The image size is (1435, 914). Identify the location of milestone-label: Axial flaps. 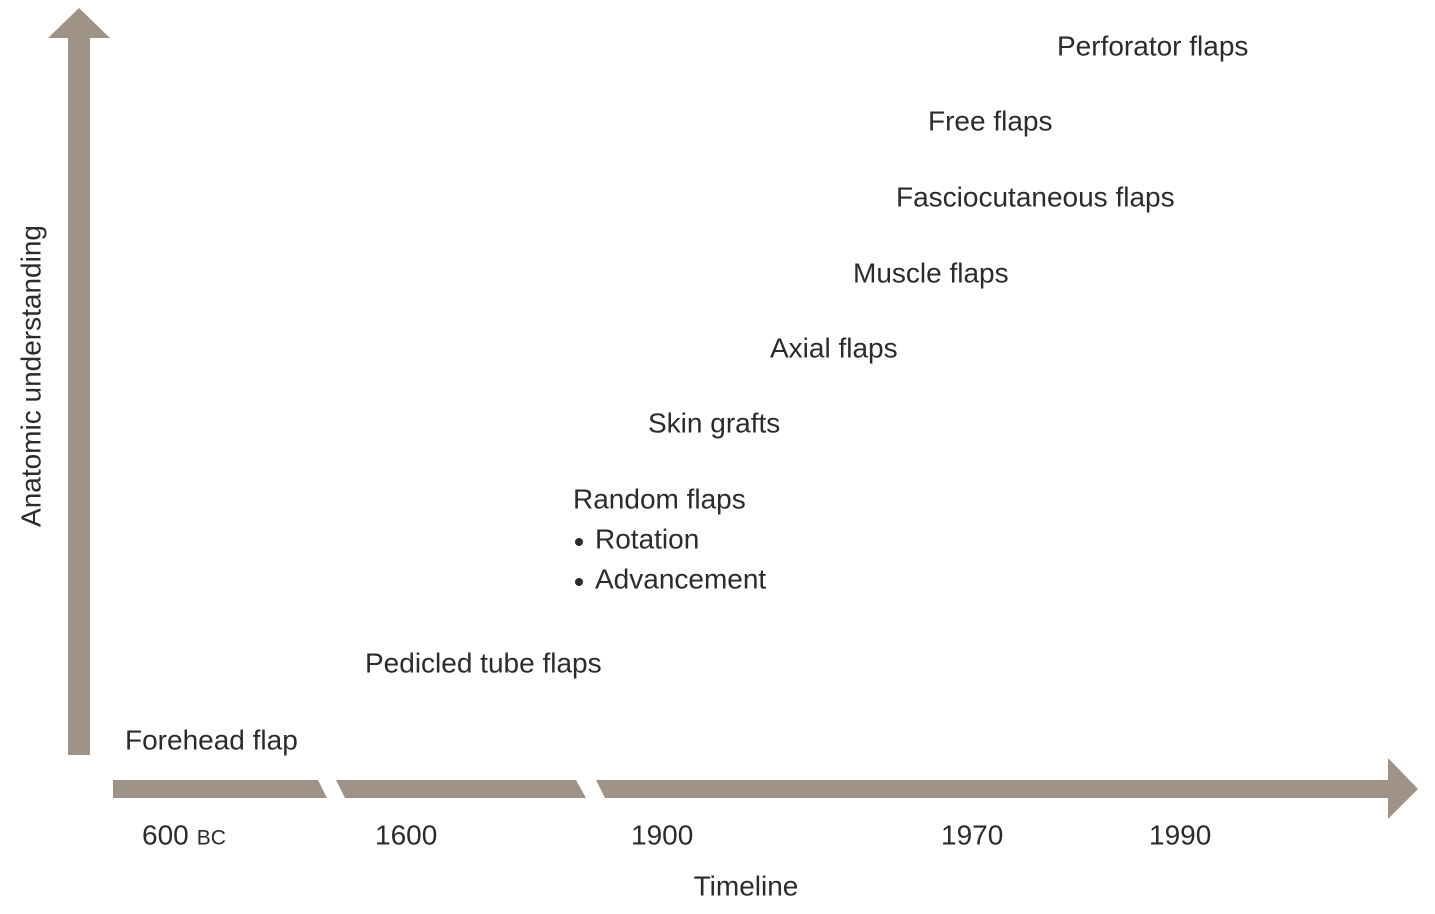
(834, 347).